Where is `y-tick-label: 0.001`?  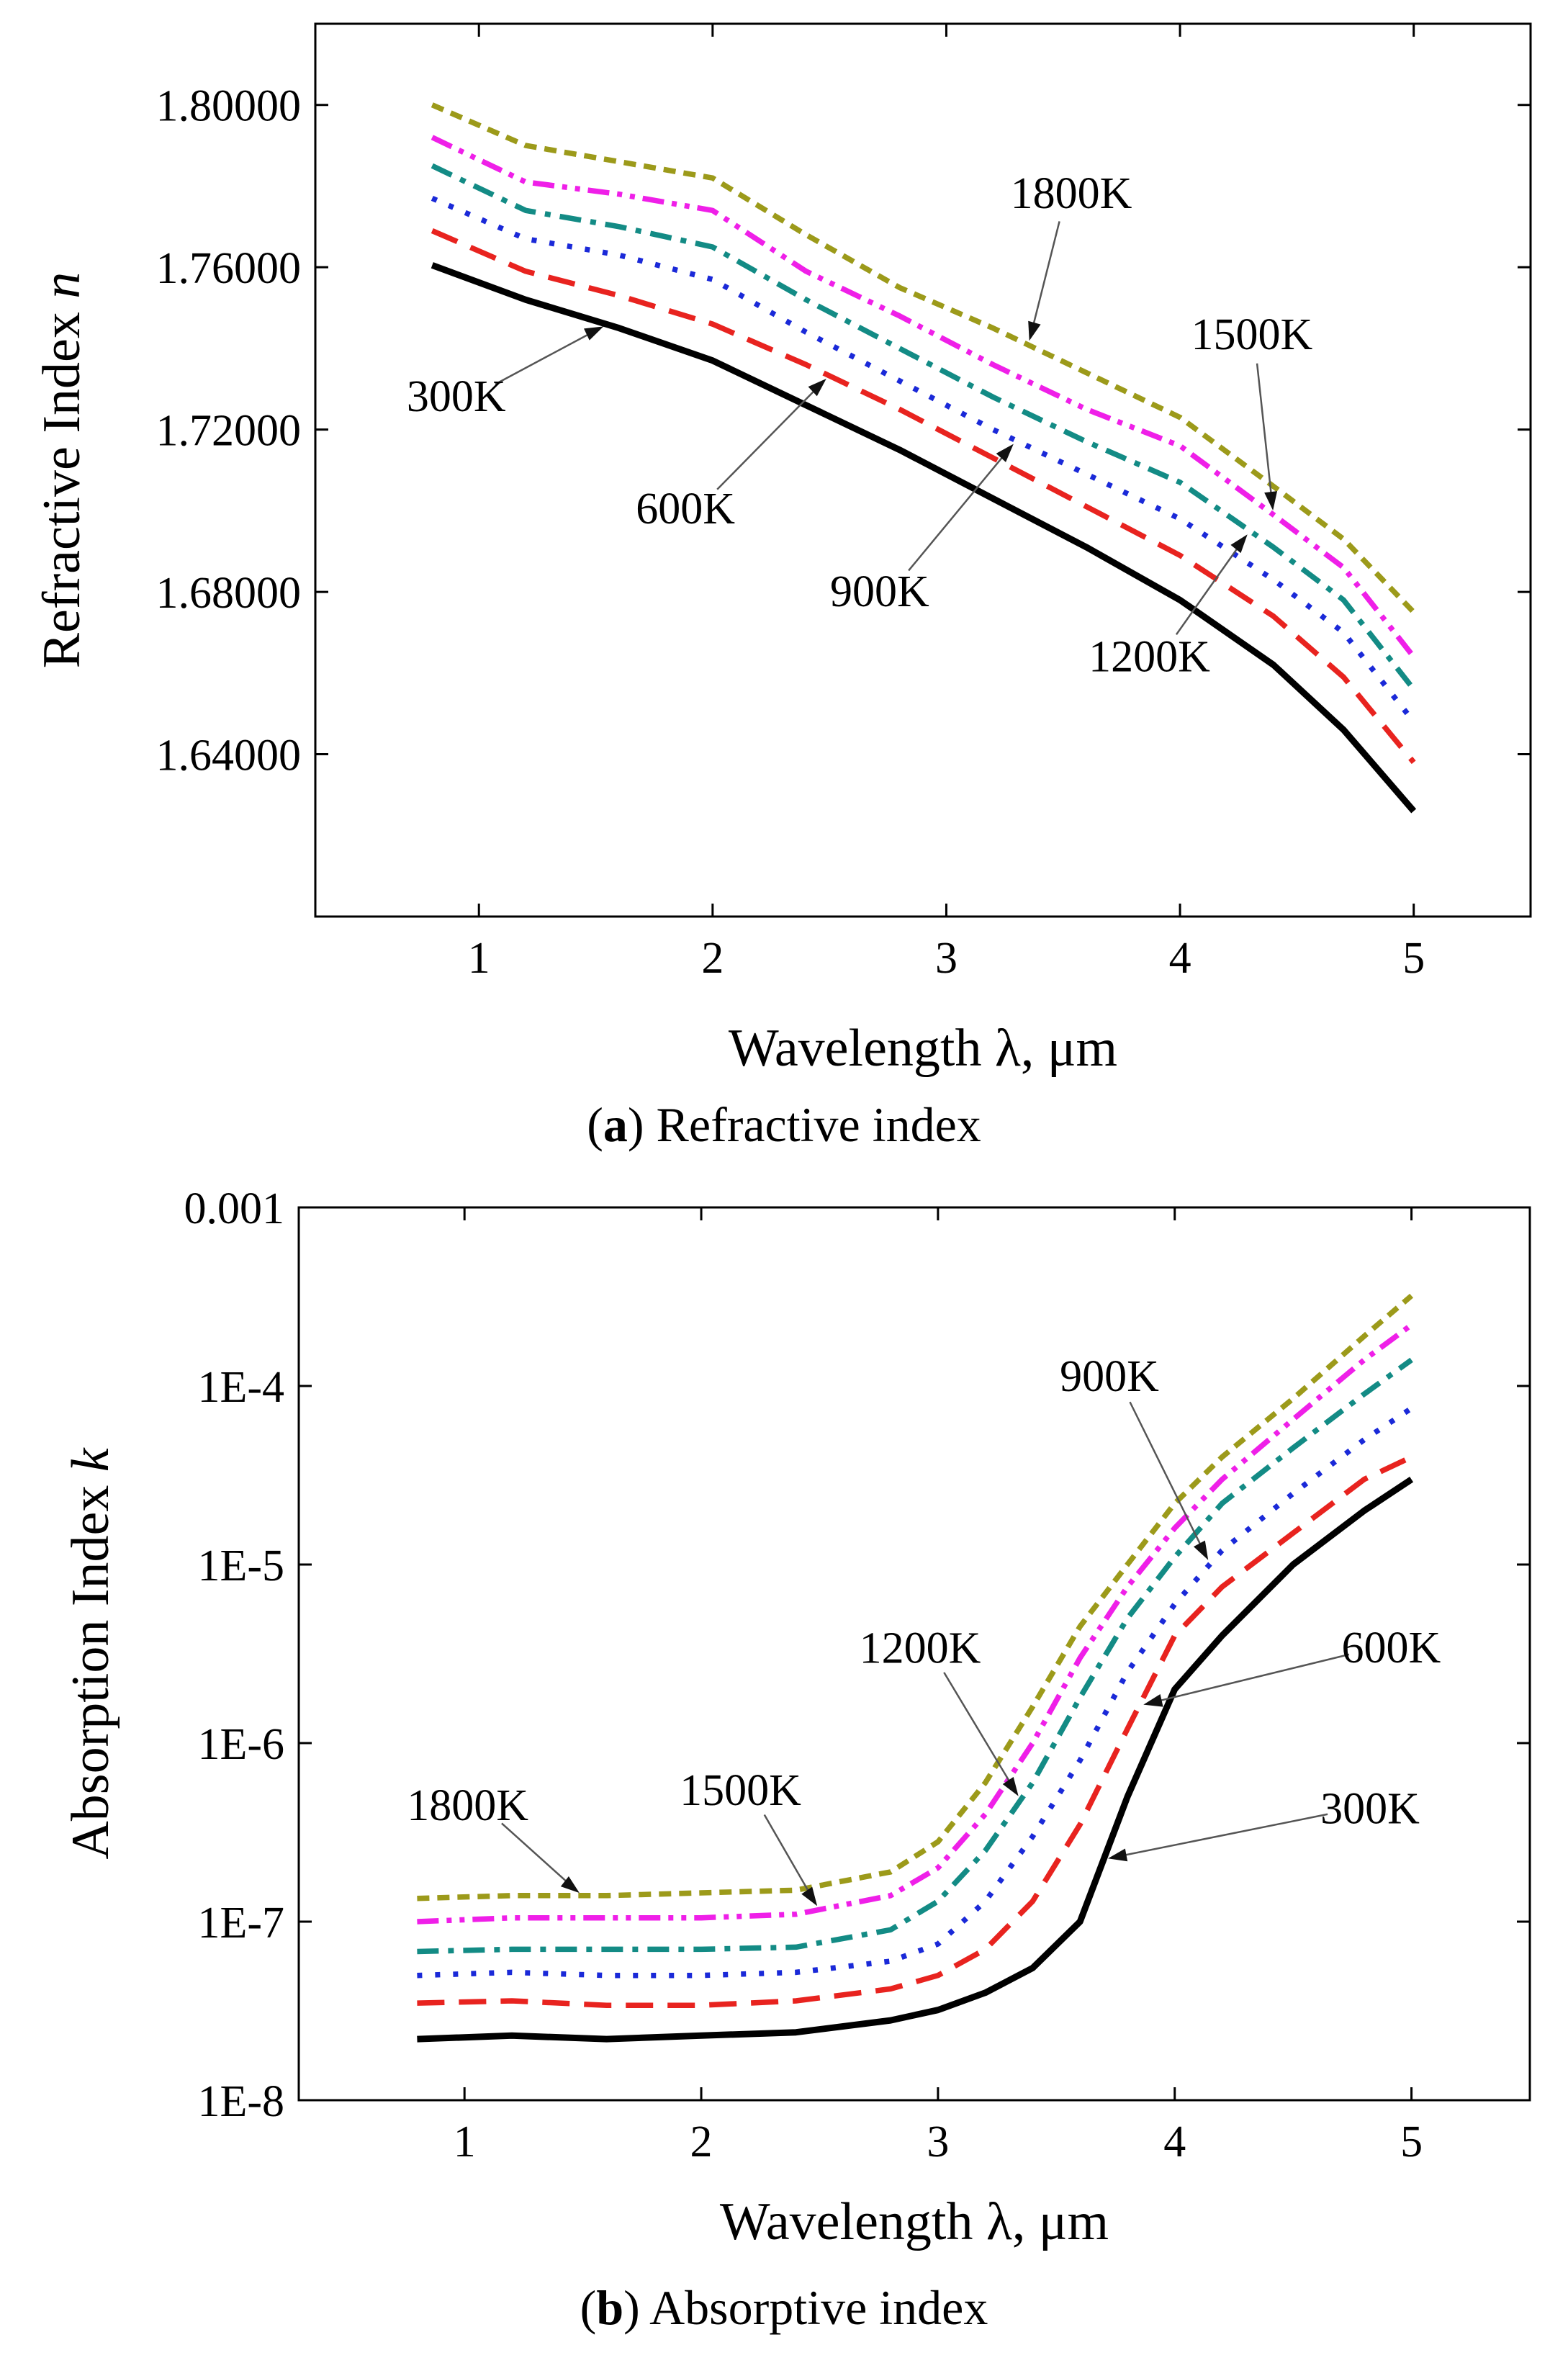 y-tick-label: 0.001 is located at coordinates (234, 1208).